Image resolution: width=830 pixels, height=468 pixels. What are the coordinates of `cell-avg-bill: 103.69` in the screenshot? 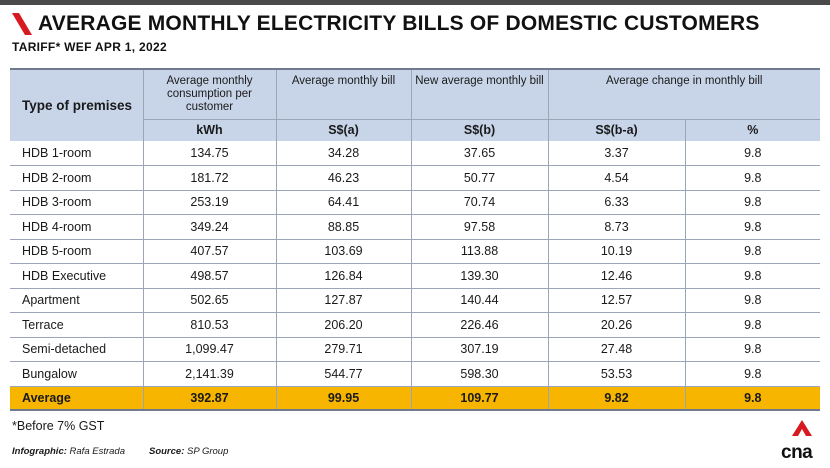 It's located at (344, 251).